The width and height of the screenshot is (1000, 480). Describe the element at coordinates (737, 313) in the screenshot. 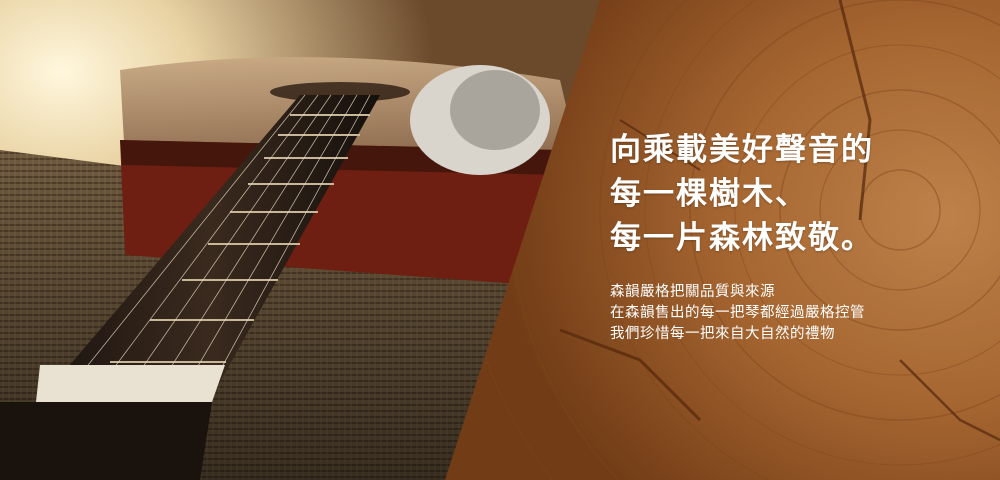

I see `body-line-2: 在森韻售出的每一把琴都經過嚴格控管` at that location.